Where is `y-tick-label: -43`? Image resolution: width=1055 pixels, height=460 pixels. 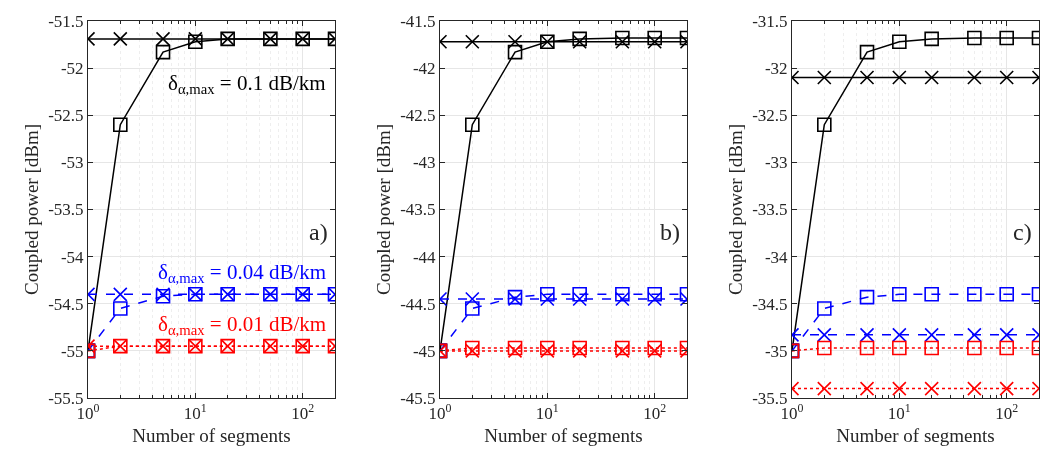
y-tick-label: -43 is located at coordinates (424, 163).